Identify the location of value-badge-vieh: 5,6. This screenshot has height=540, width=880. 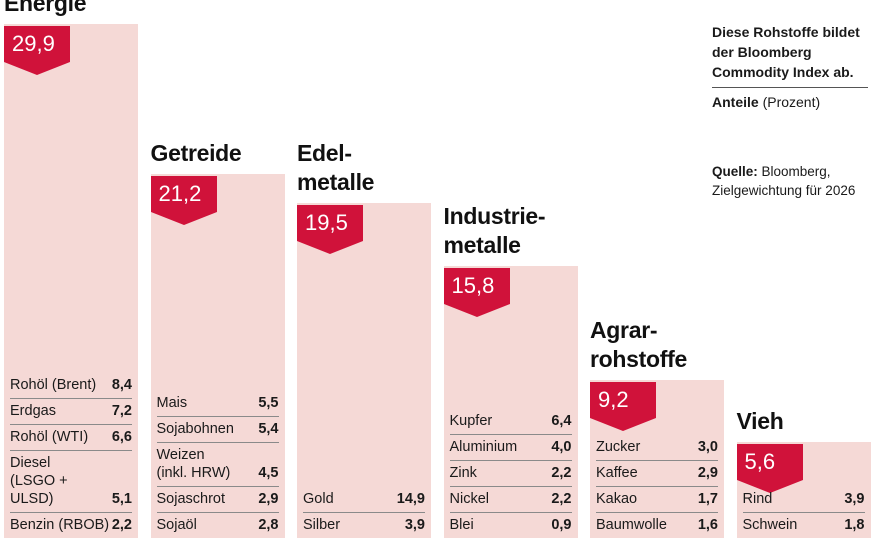
(769, 468).